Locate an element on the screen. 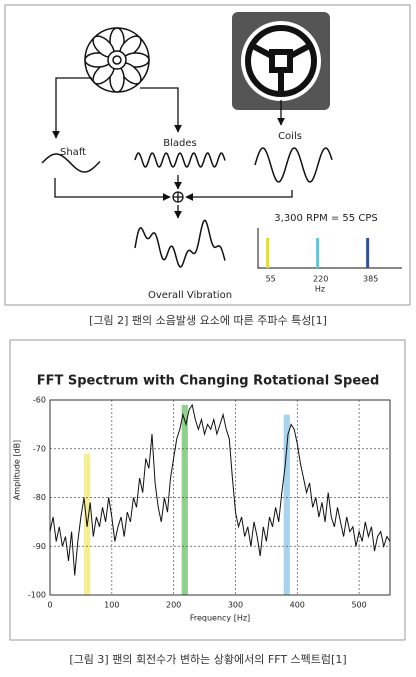 The width and height of the screenshot is (416, 677). y-tick-label: -90 is located at coordinates (39, 546).